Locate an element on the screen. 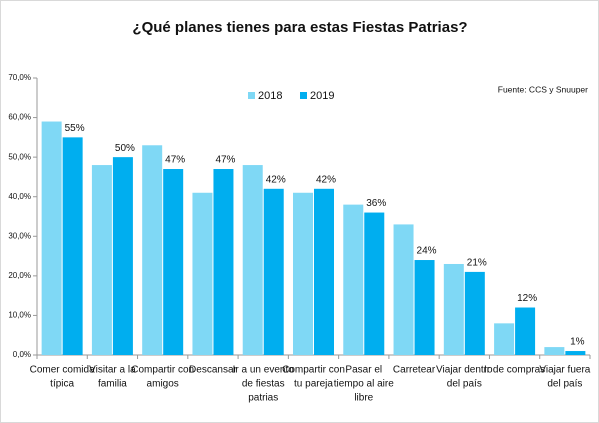 Image resolution: width=599 pixels, height=423 pixels. x-tick-label: Visitar a la is located at coordinates (112, 370).